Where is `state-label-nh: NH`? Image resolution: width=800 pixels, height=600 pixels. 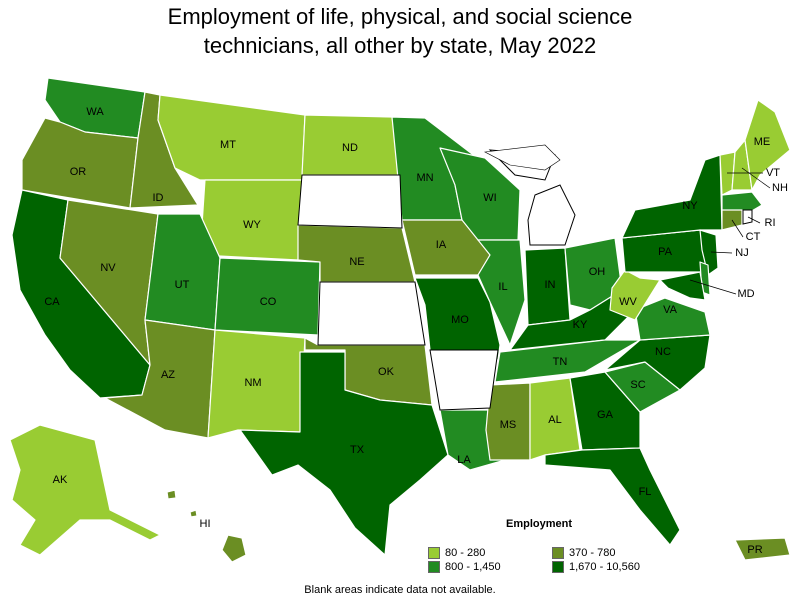
state-label-nh: NH is located at coordinates (780, 188).